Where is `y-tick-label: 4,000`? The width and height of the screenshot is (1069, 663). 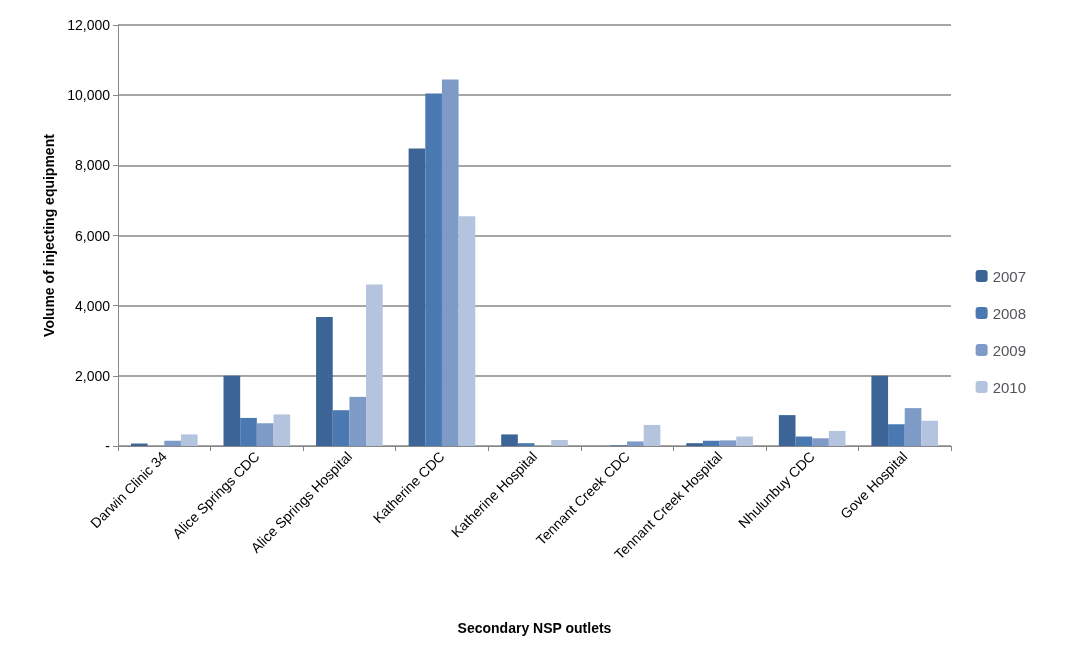 y-tick-label: 4,000 is located at coordinates (92, 305).